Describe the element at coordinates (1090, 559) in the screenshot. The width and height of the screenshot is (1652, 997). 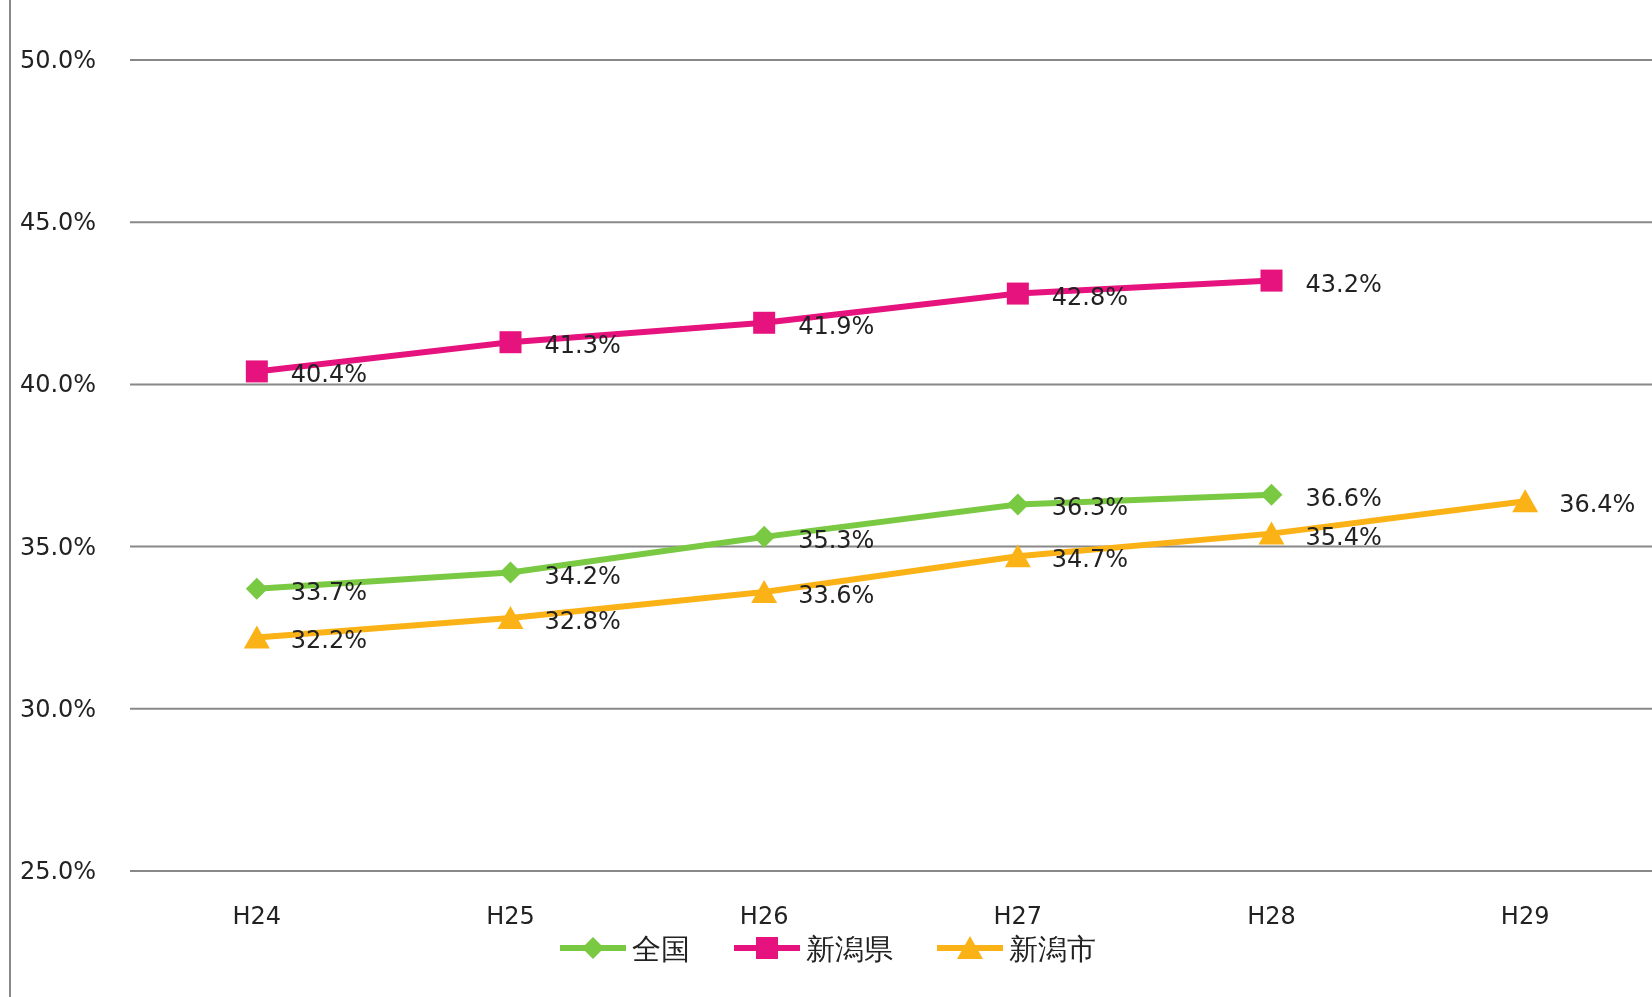
I see `data-label: 34.7%` at that location.